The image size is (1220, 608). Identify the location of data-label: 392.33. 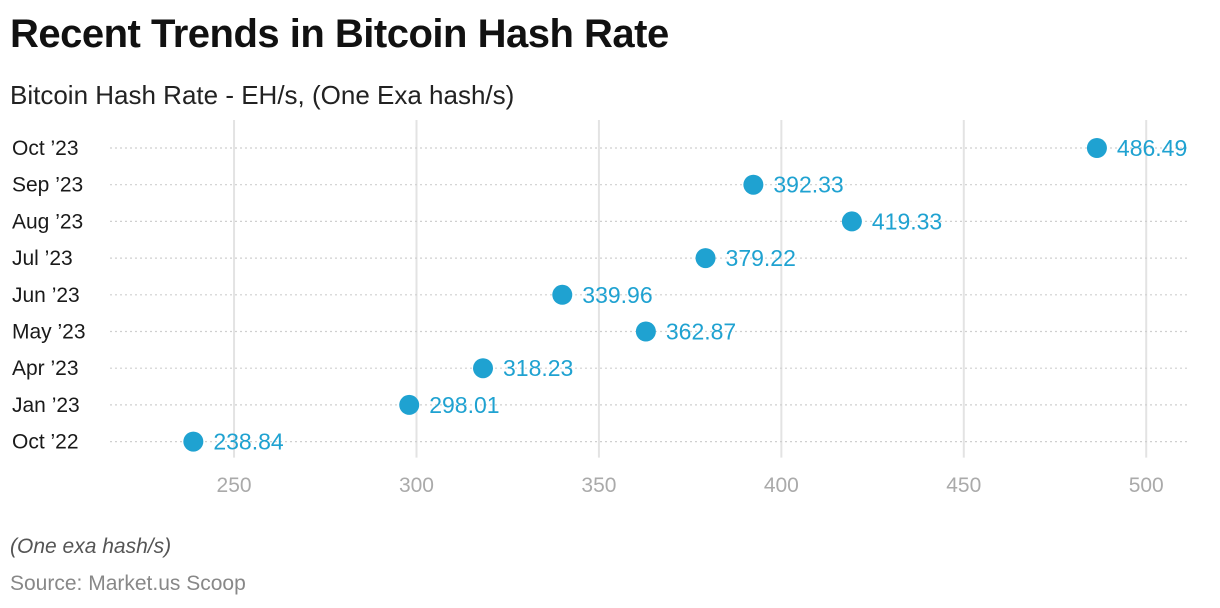
(808, 185).